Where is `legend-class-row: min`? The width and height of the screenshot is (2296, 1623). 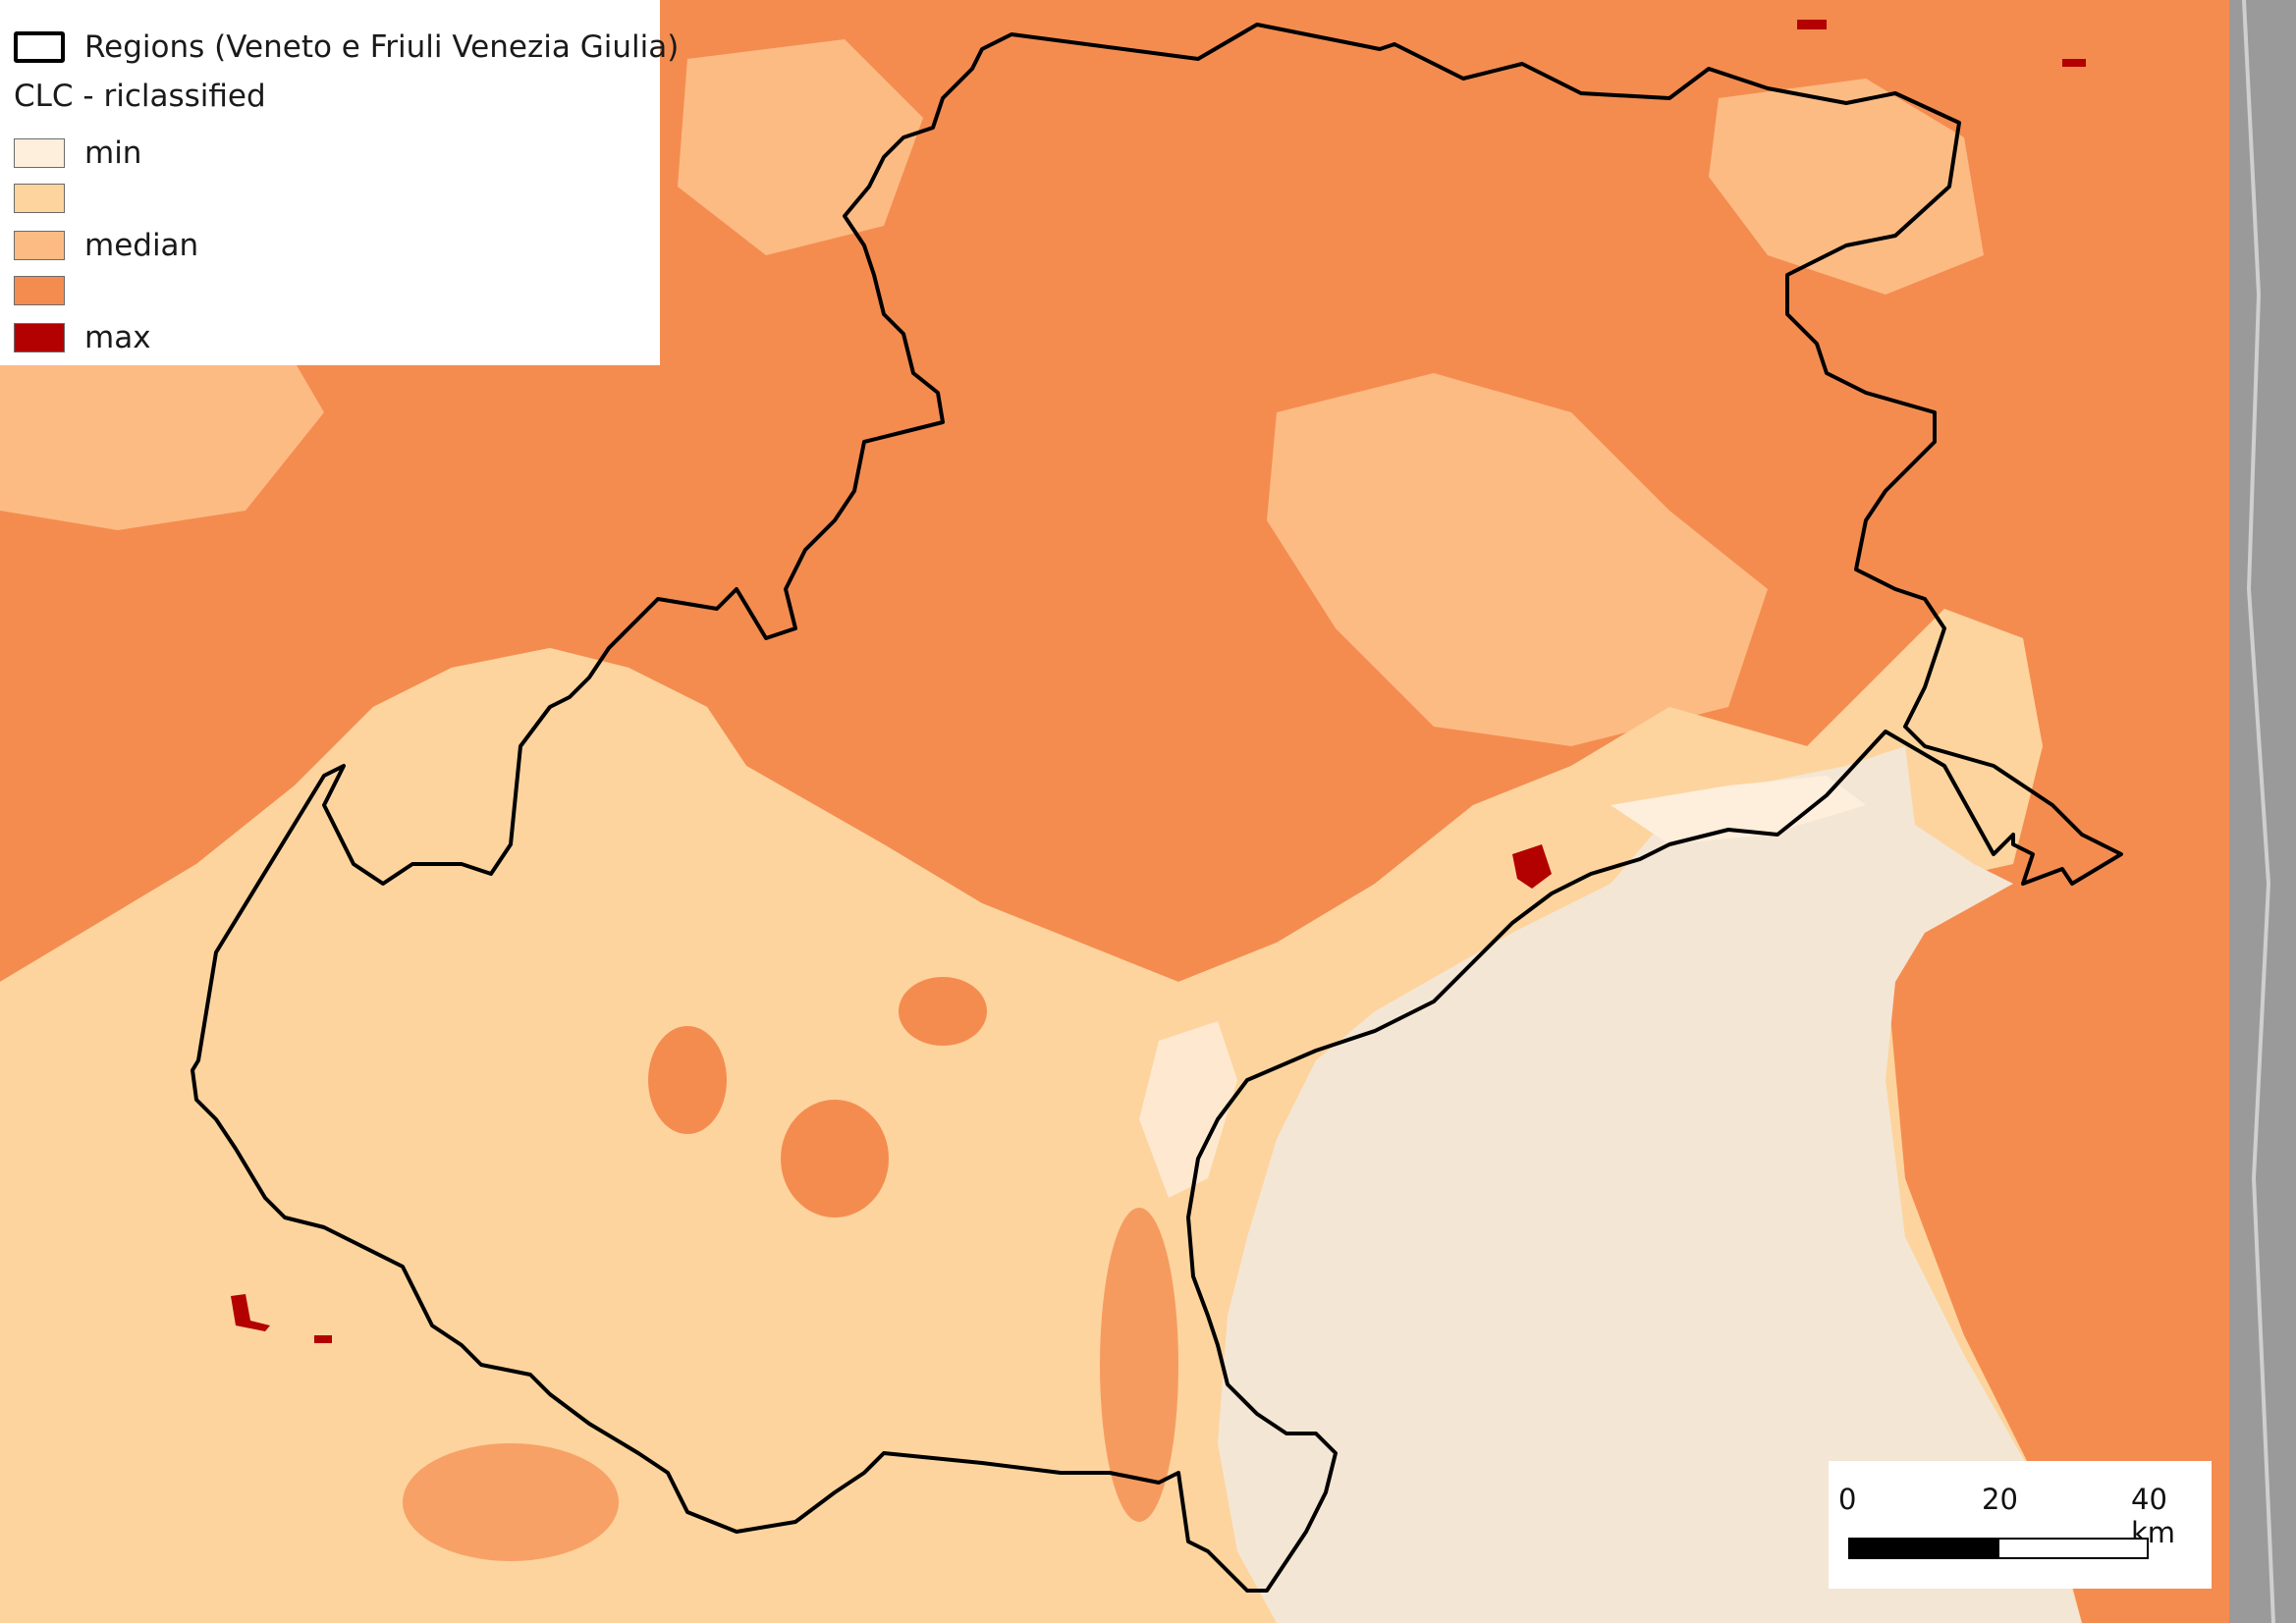 legend-class-row: min is located at coordinates (77, 153).